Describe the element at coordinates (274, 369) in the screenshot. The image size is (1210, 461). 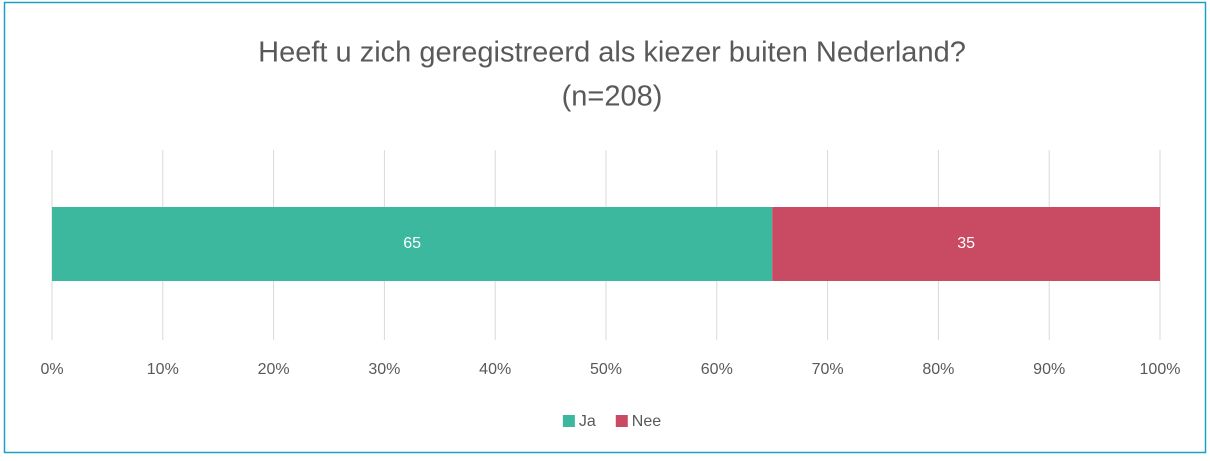
I see `x-tick-label: 20%` at that location.